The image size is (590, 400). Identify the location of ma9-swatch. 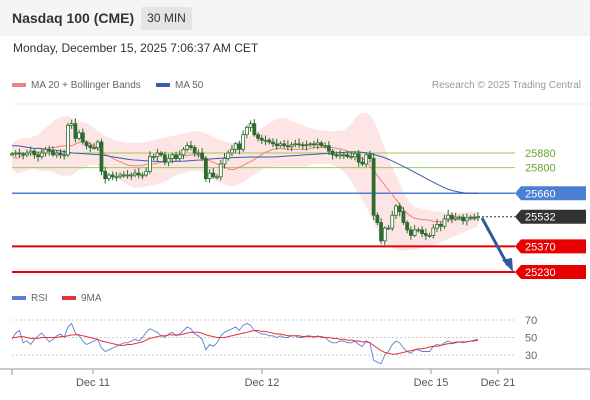
(69, 298).